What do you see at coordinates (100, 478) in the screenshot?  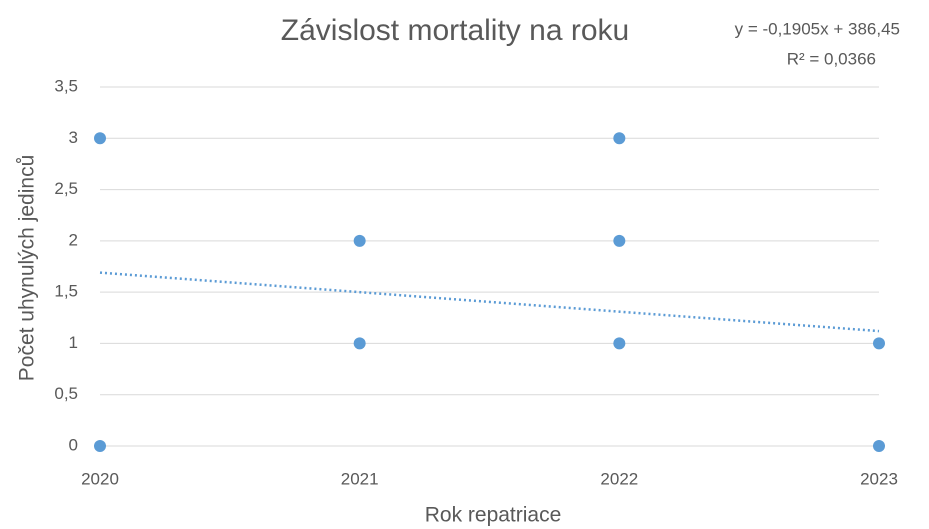 I see `x-tick-label: 2020` at bounding box center [100, 478].